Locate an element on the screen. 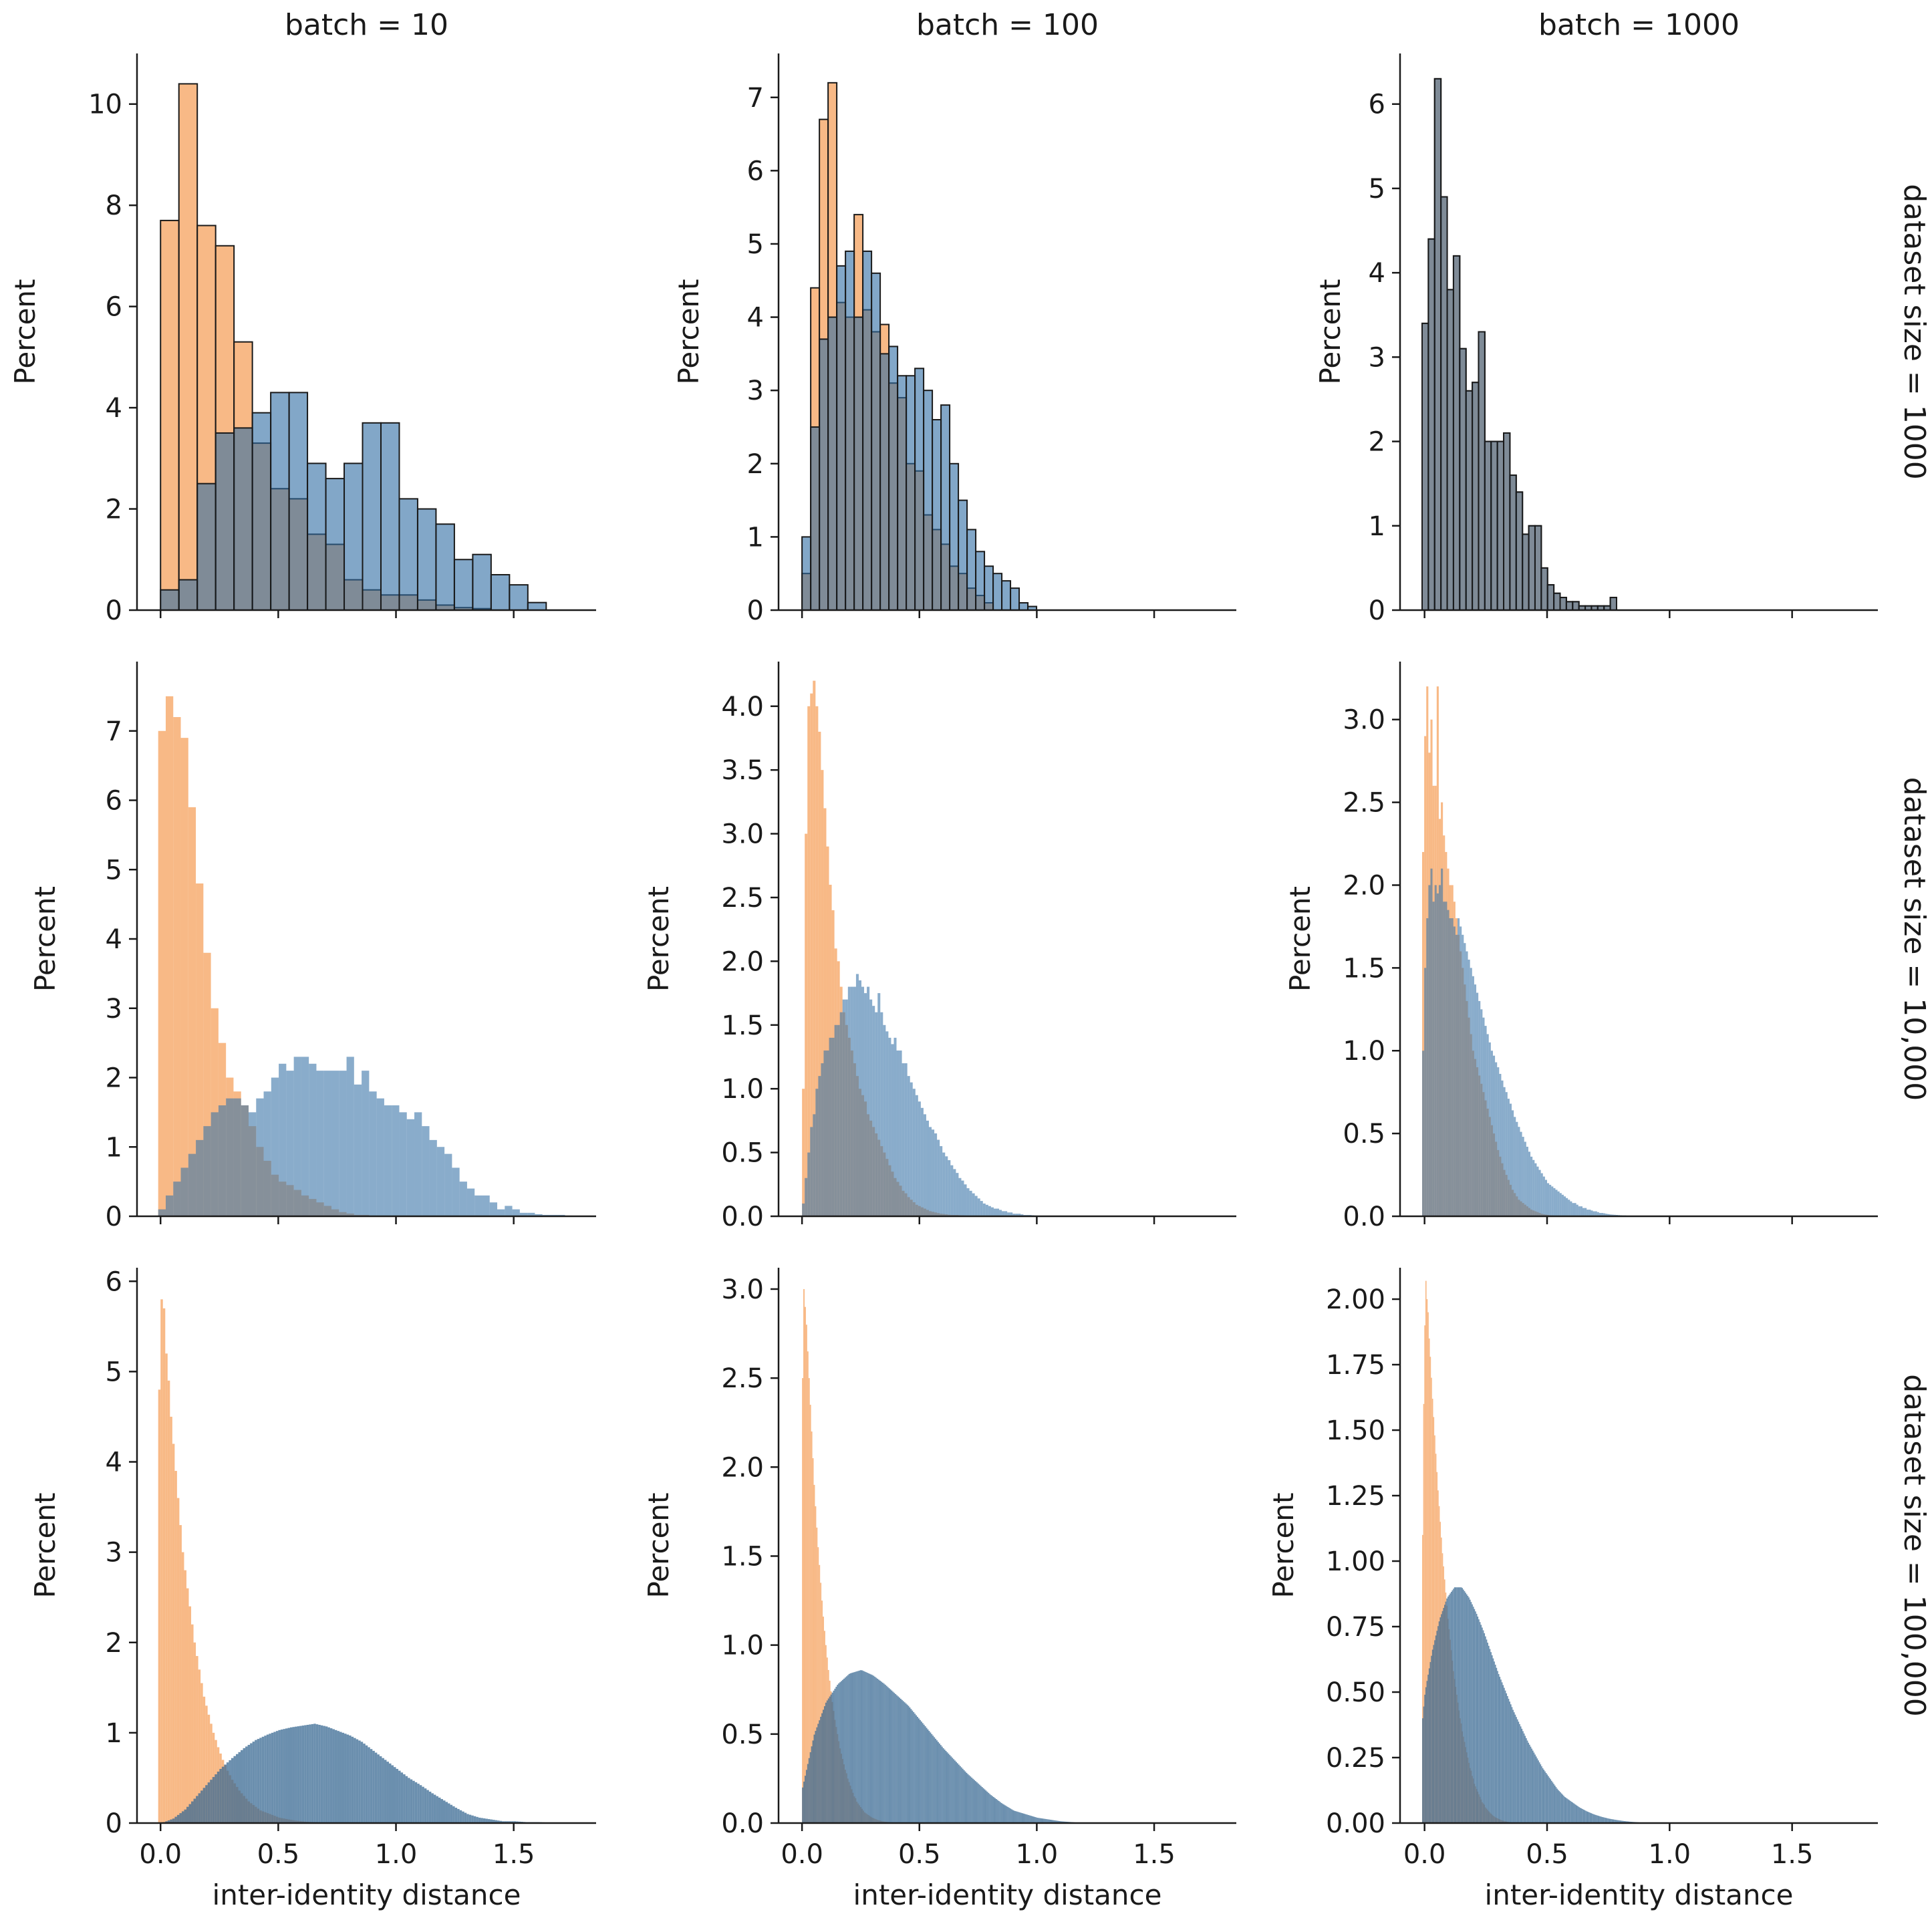 The width and height of the screenshot is (1932, 1932). r2c0-xtick-label: 1.0 is located at coordinates (396, 1854).